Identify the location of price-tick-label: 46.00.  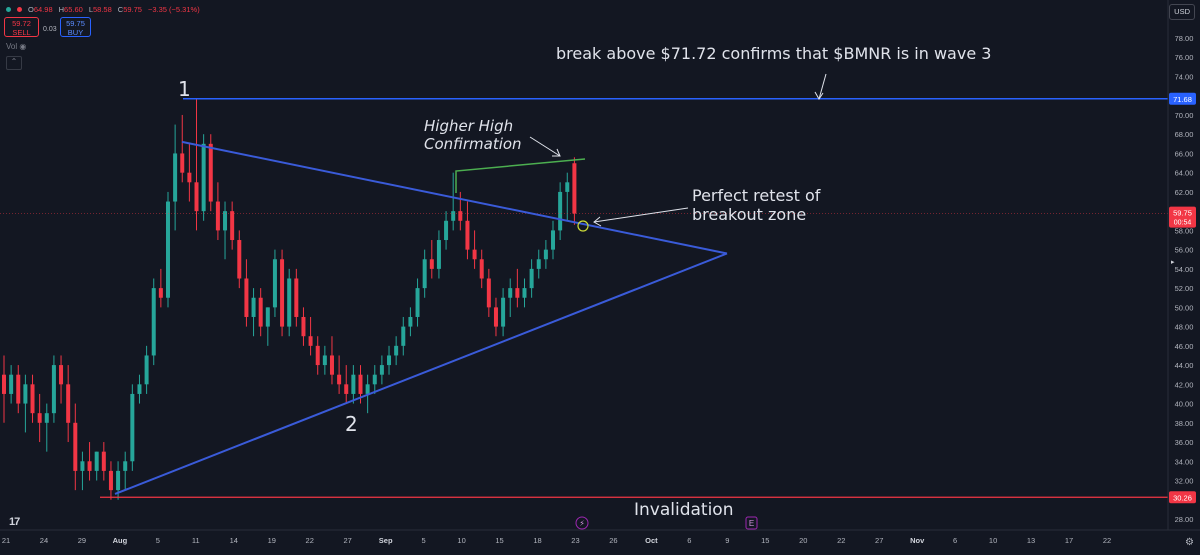
(1184, 346).